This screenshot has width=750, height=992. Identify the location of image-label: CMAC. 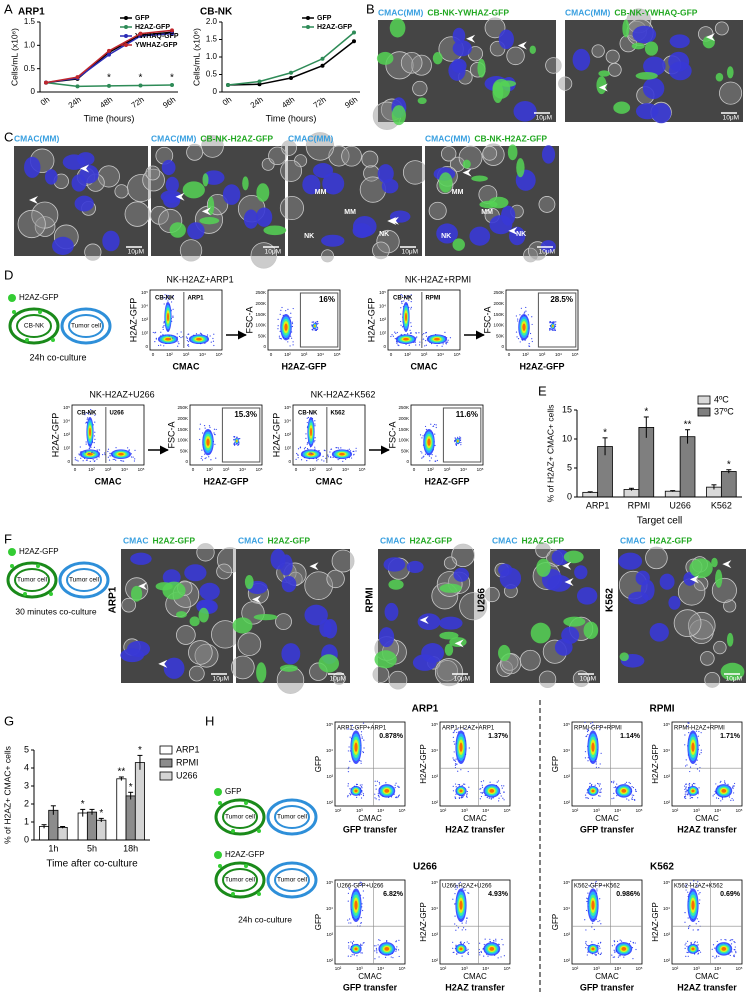
(136, 540).